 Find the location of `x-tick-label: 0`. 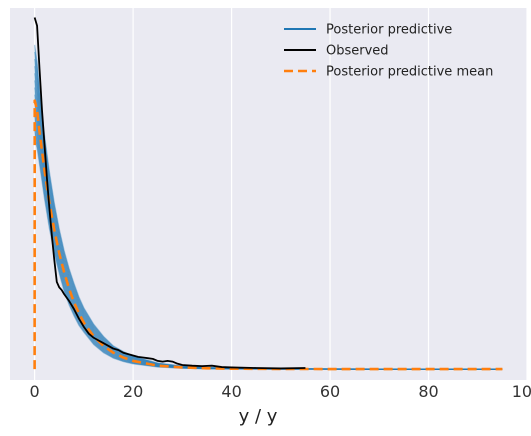

x-tick-label: 0 is located at coordinates (35, 391).